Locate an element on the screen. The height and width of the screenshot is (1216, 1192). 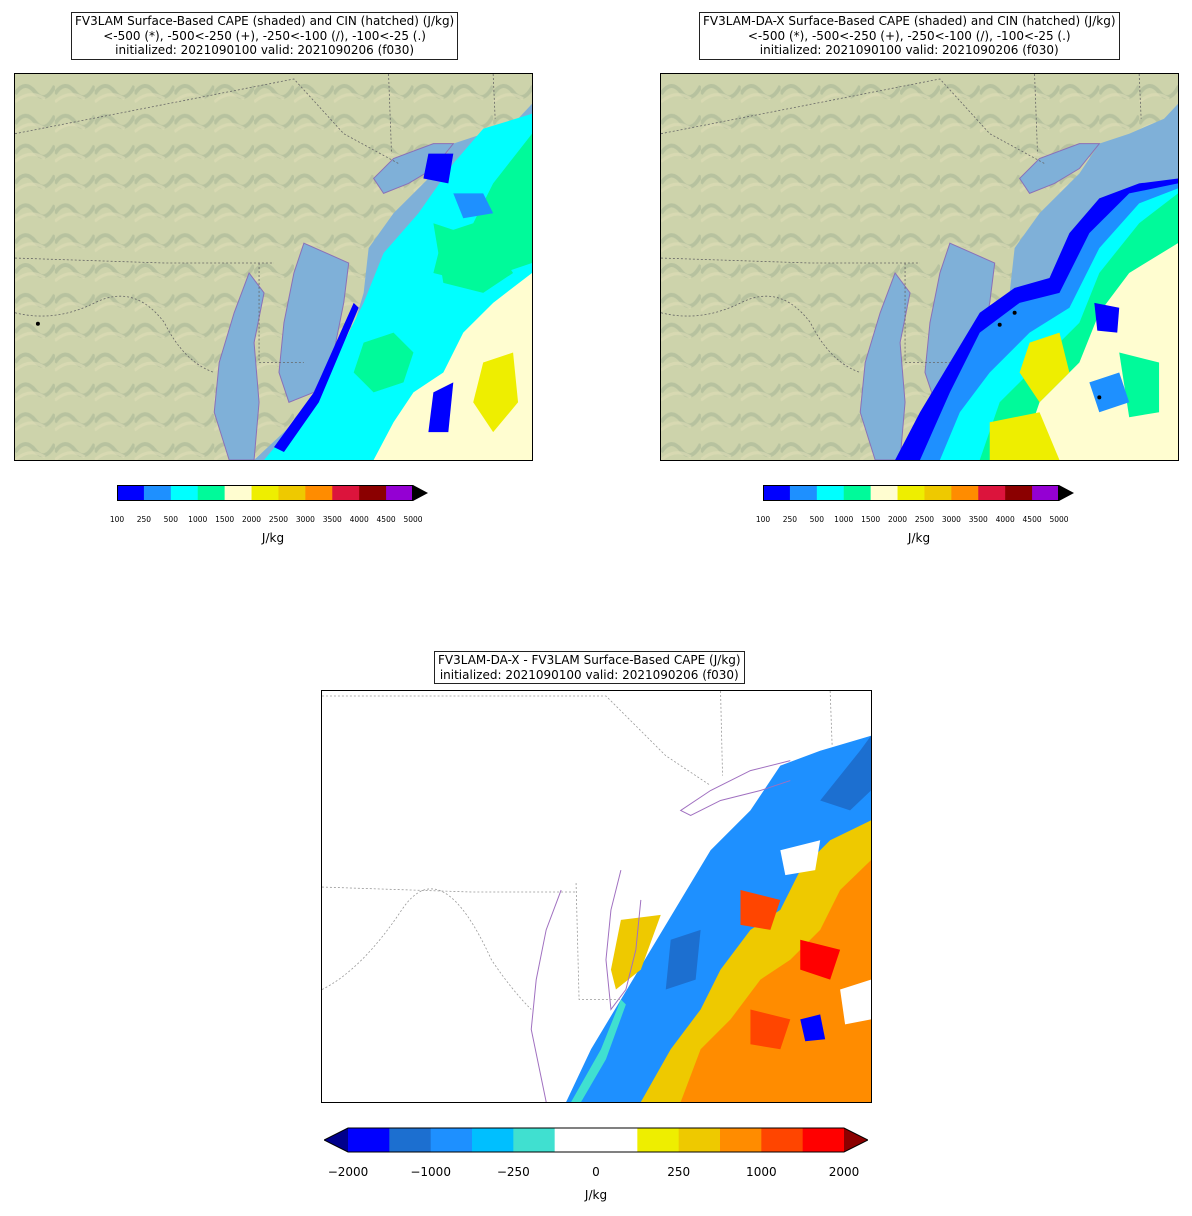
panel1-map is located at coordinates (273, 267).